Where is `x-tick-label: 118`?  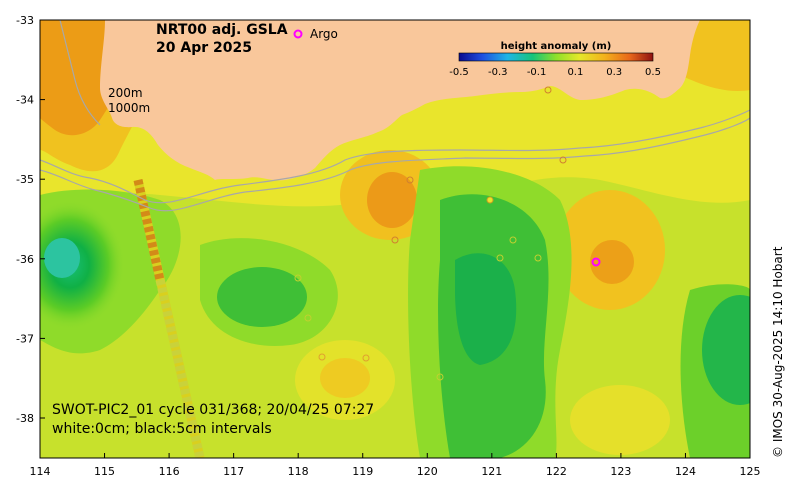
x-tick-label: 118 is located at coordinates (298, 471).